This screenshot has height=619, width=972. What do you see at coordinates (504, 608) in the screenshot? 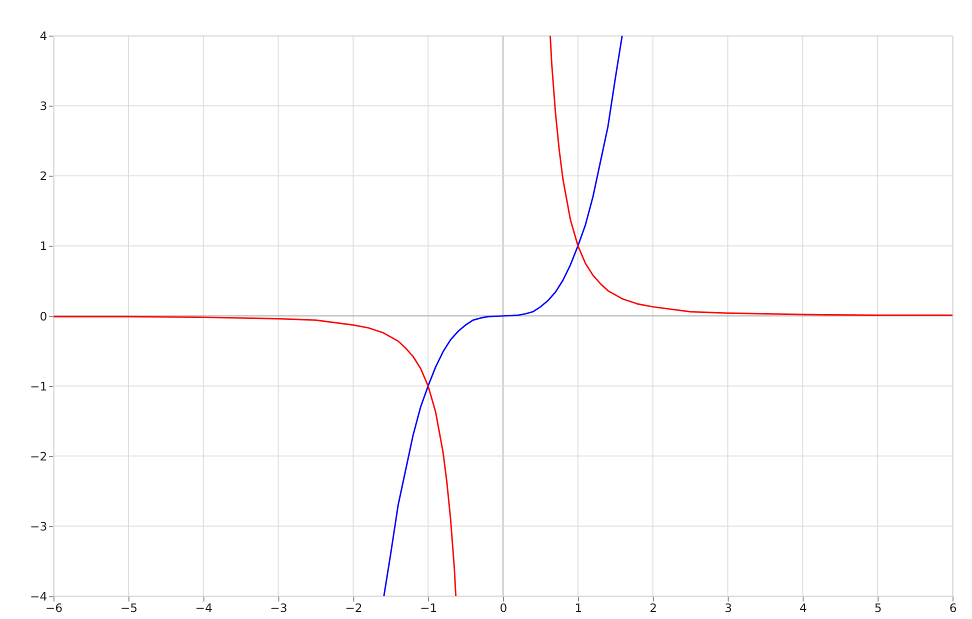
I see `x-tick-label: 0` at bounding box center [504, 608].